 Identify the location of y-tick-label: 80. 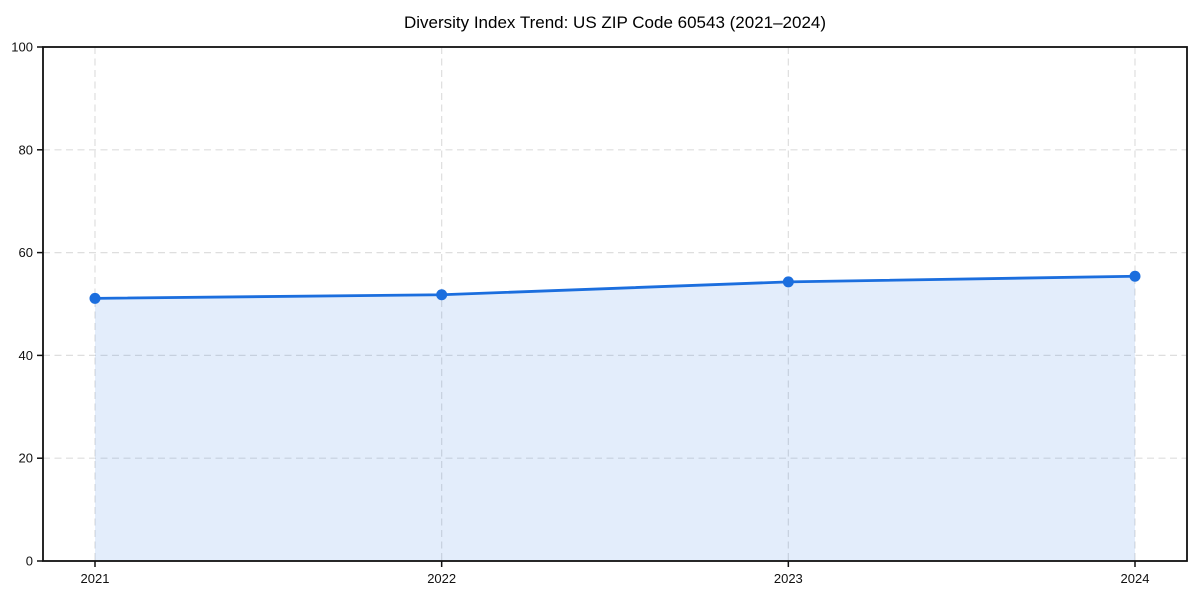
(26, 149).